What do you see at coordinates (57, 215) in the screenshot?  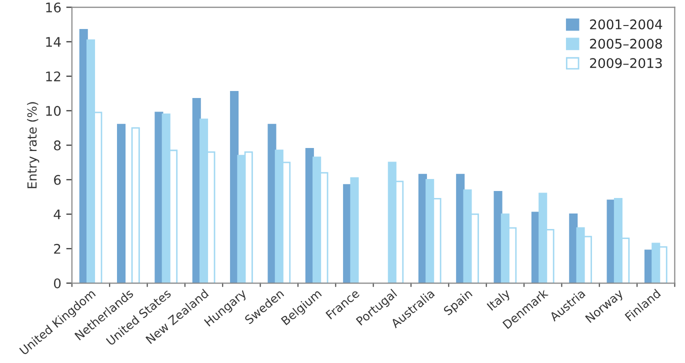 I see `y-tick-label: 4` at bounding box center [57, 215].